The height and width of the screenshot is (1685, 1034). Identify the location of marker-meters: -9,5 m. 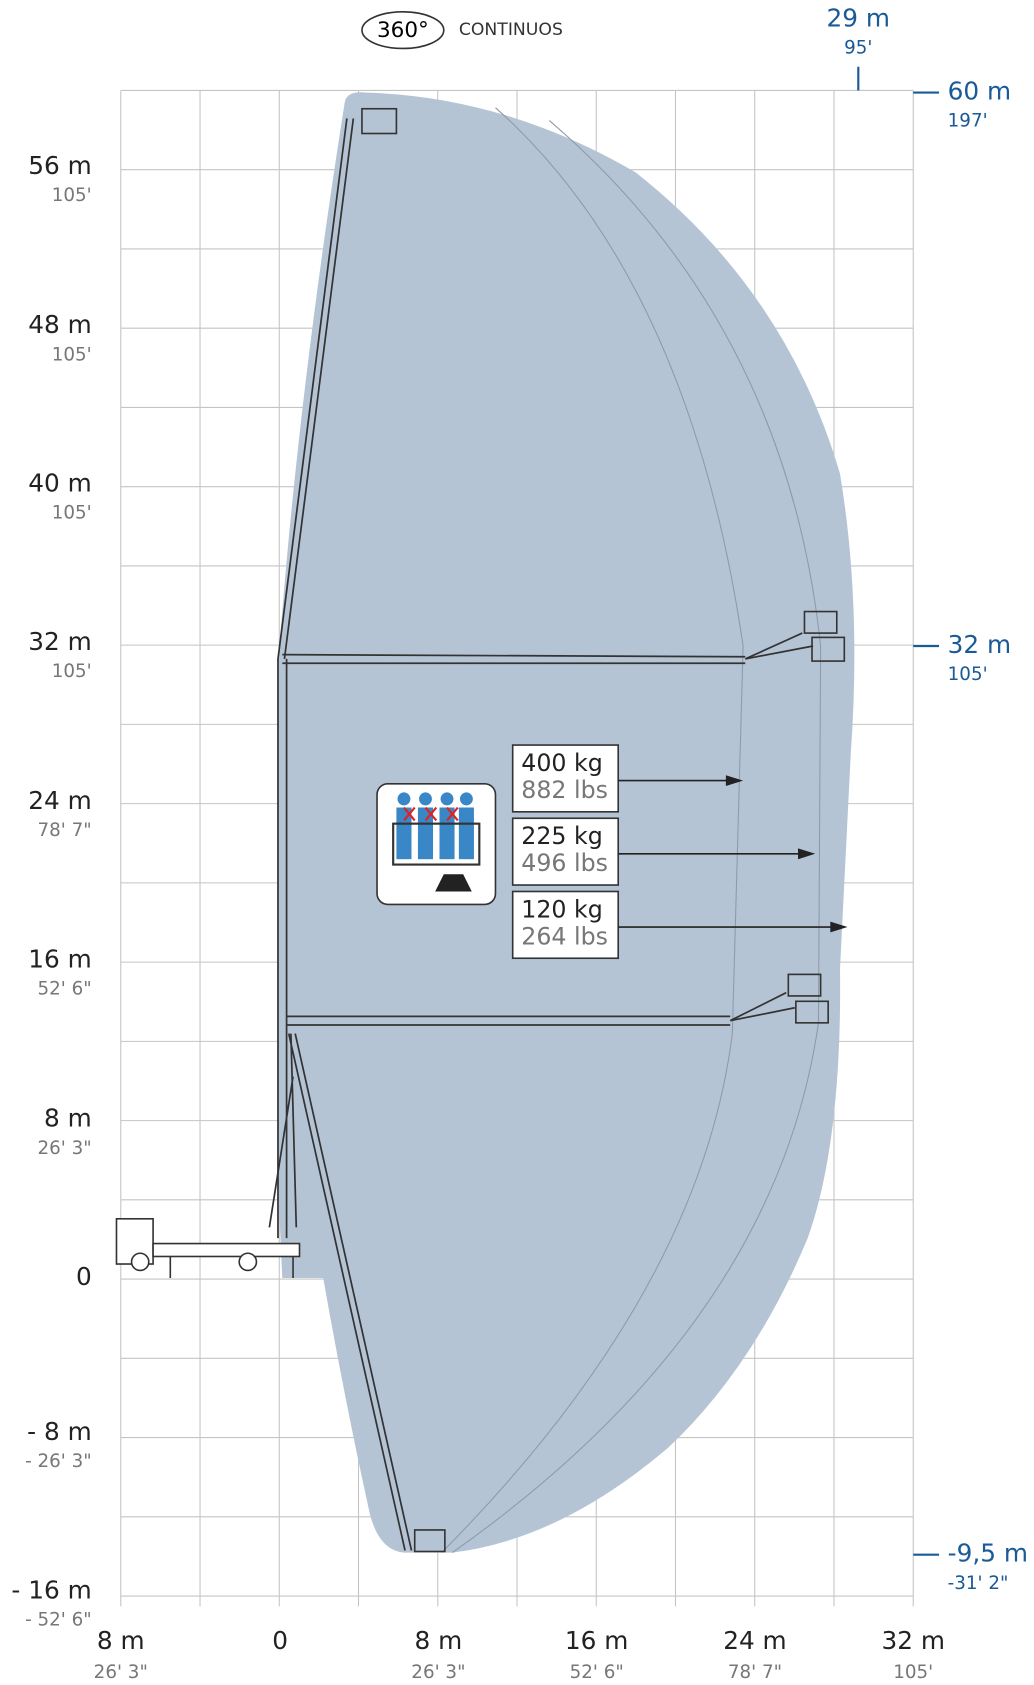
(988, 1553).